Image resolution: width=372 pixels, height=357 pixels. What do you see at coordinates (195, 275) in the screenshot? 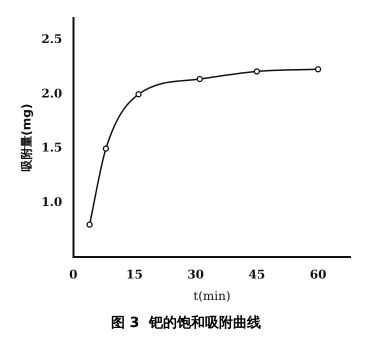
I see `x-tick-label: 30` at bounding box center [195, 275].